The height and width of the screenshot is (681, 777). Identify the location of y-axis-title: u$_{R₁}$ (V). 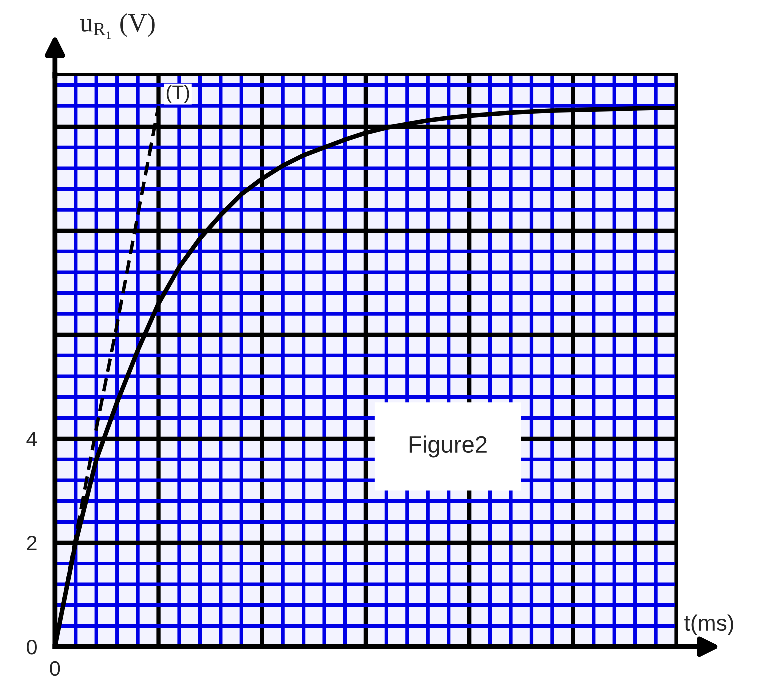
(117, 26).